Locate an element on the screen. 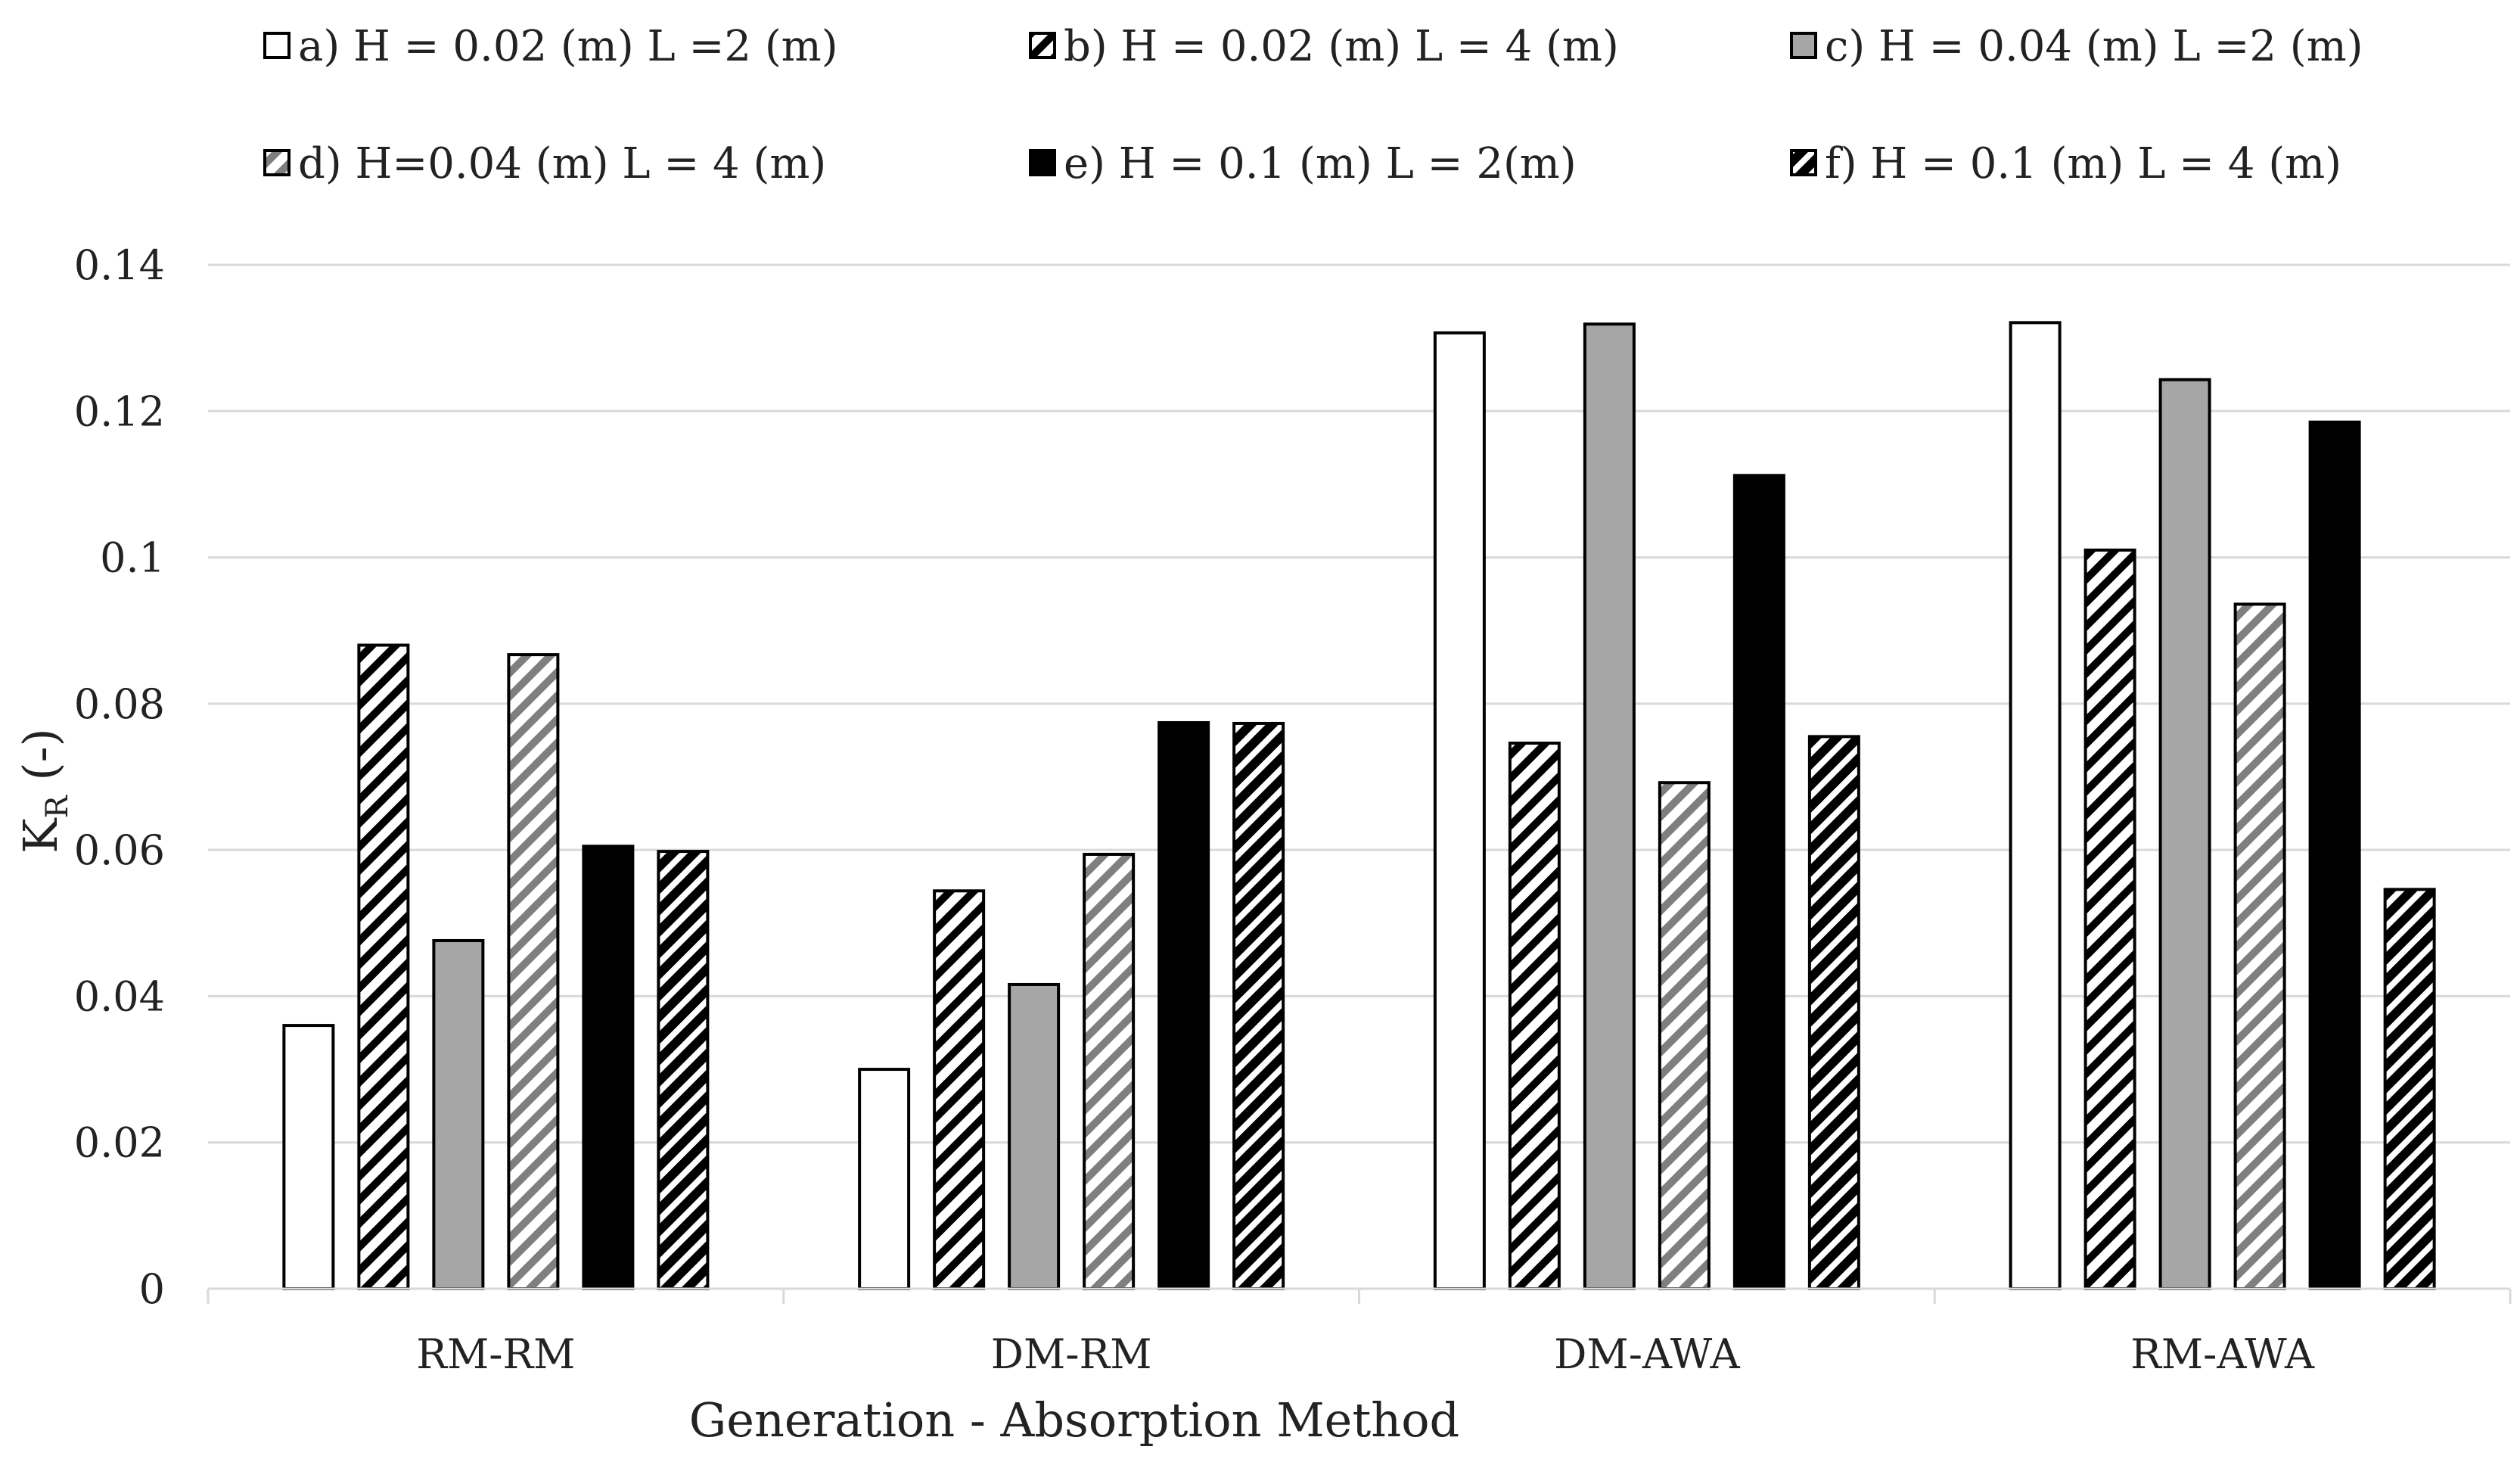 This screenshot has width=2520, height=1459. y-tick-label: 0.04 is located at coordinates (119, 996).